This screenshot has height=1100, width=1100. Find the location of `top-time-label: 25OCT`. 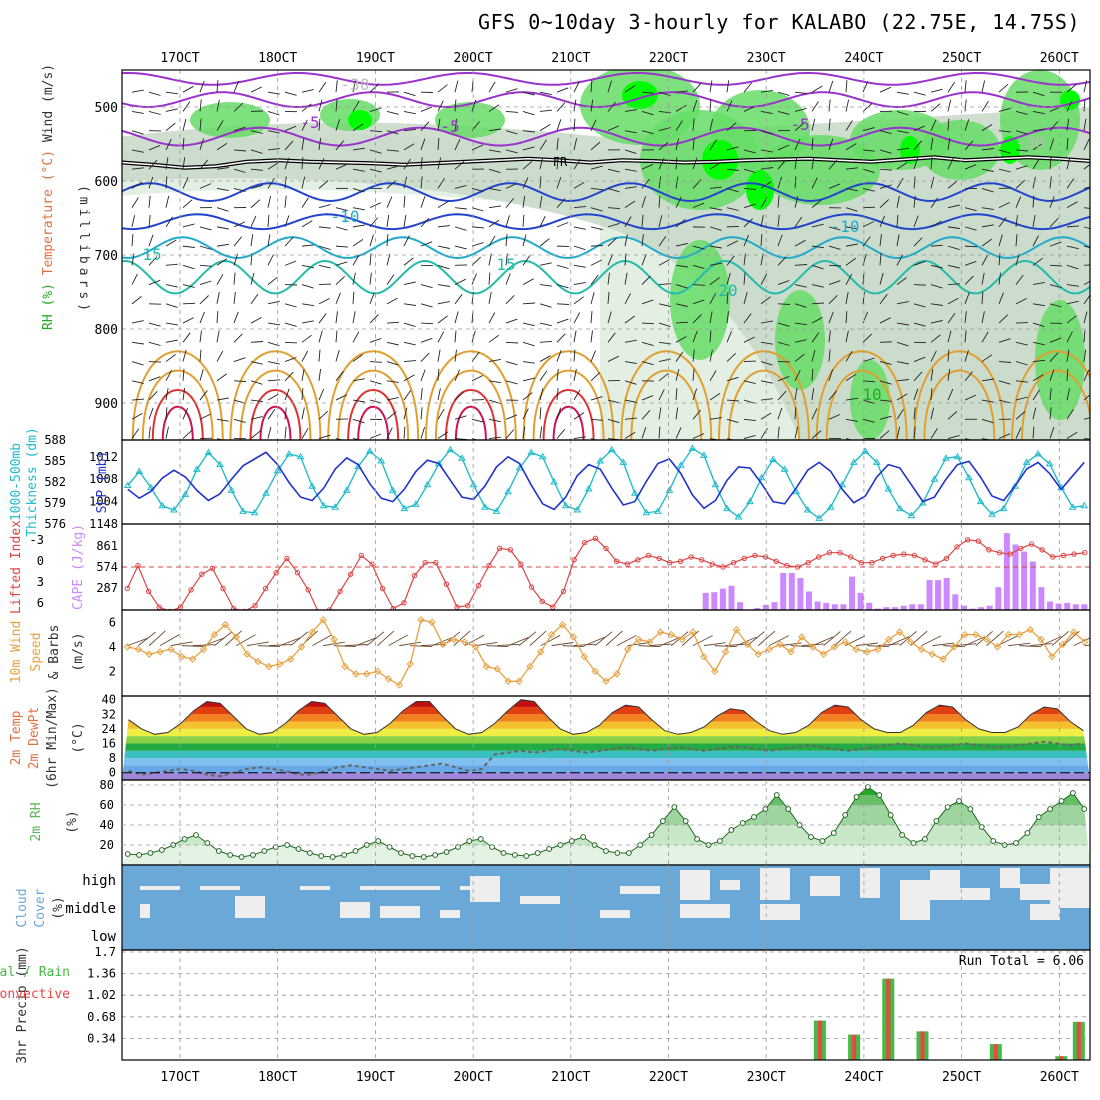

top-time-label: 25OCT is located at coordinates (961, 58).